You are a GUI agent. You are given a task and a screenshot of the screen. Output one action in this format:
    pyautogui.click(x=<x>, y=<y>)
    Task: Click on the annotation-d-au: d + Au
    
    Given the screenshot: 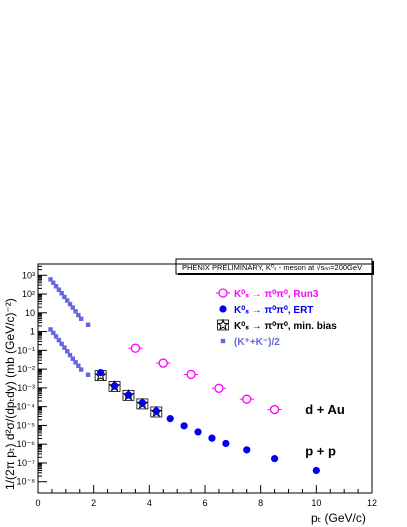 What is the action you would take?
    pyautogui.click(x=325, y=409)
    